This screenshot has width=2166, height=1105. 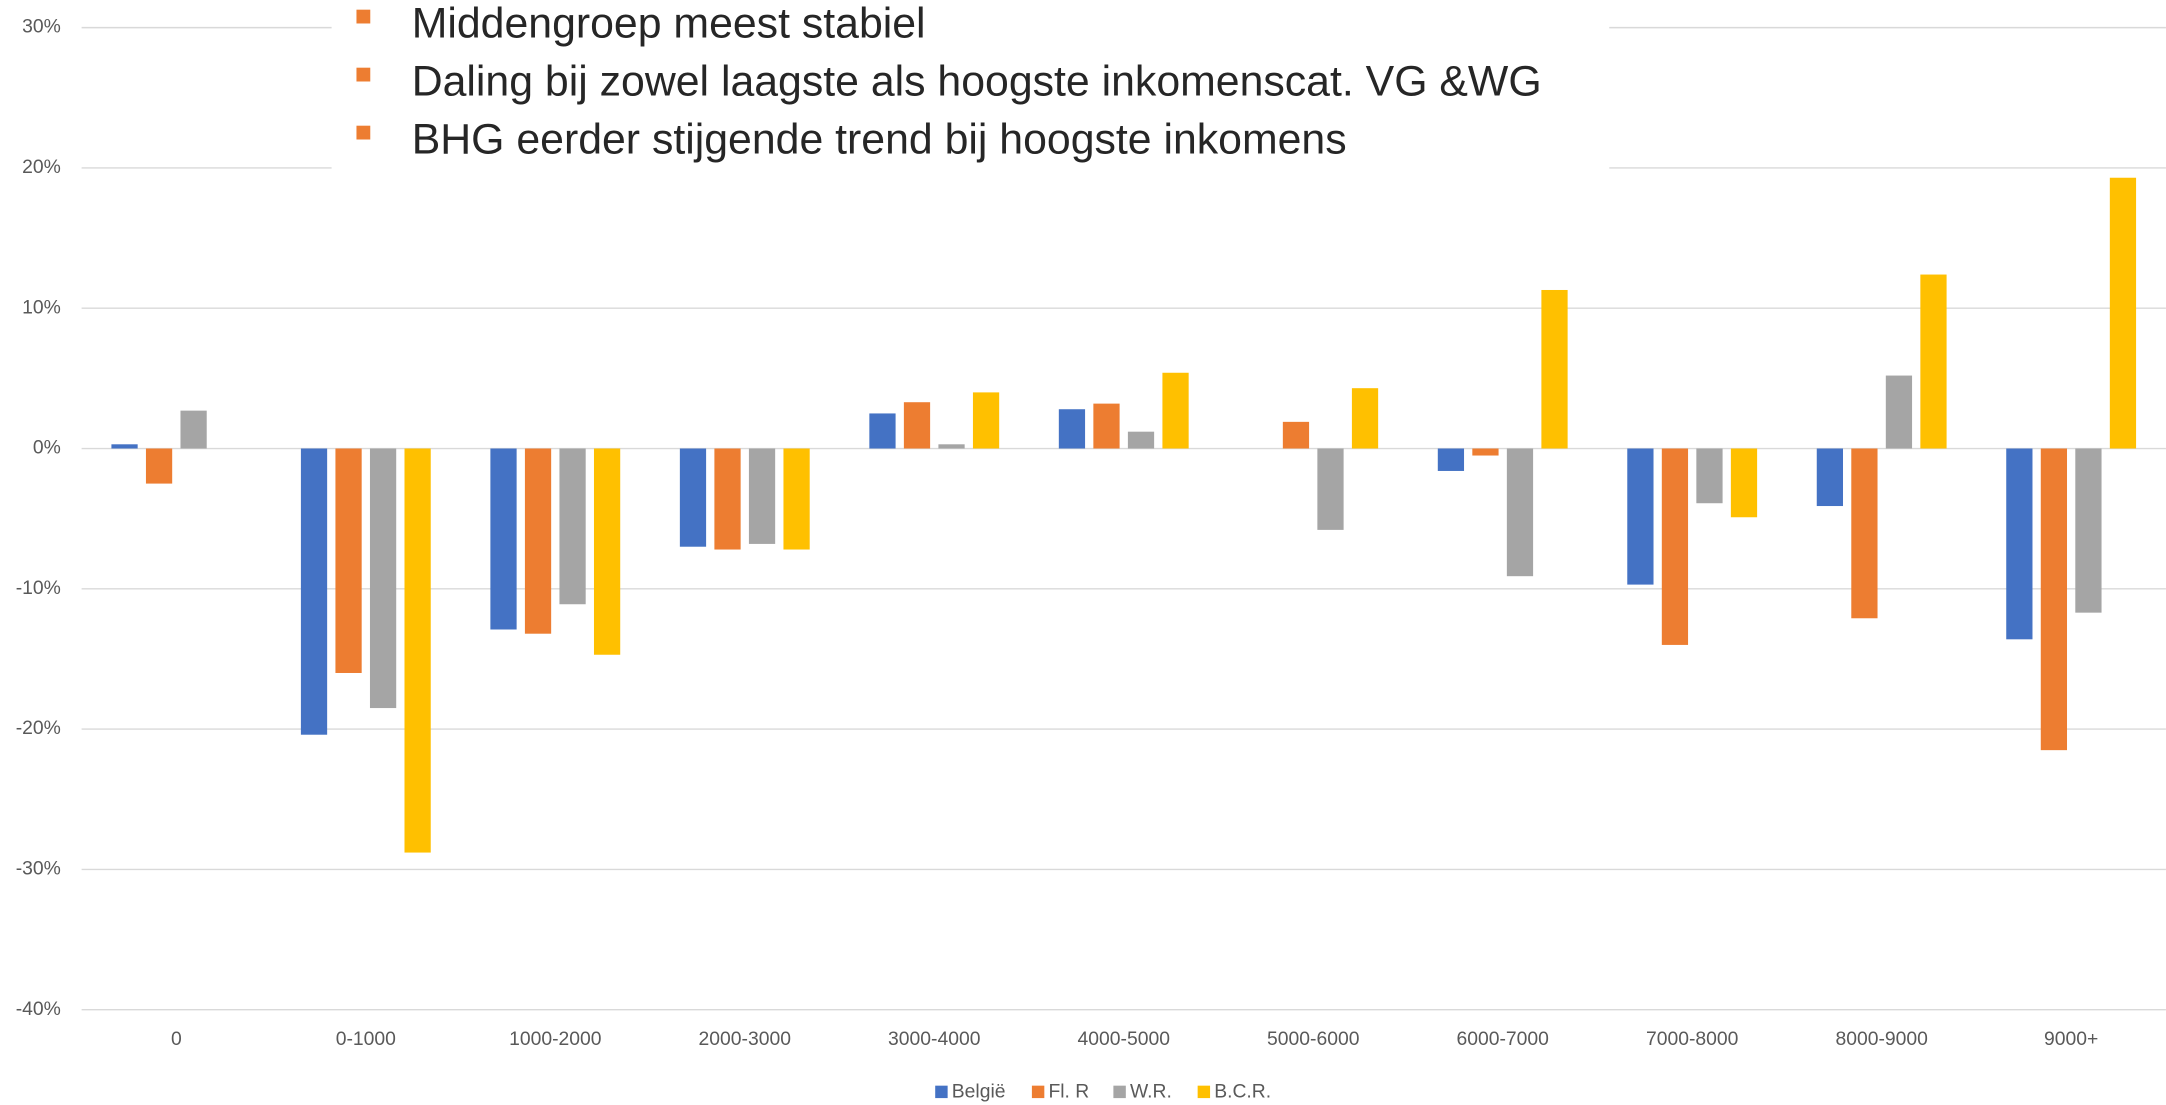 I want to click on legend-label: België, so click(x=979, y=1092).